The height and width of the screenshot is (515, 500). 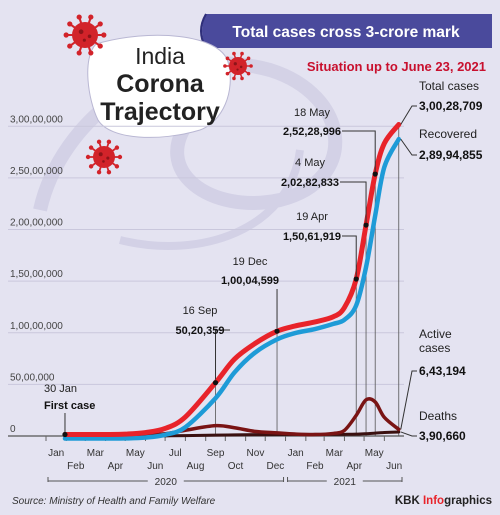 I want to click on headline: Total cases cross 3-crore mark, so click(x=346, y=32).